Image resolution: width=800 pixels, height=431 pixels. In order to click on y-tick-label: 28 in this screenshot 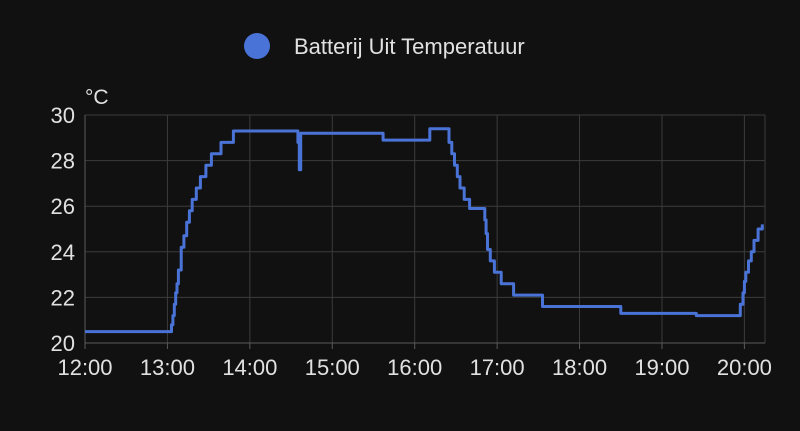, I will do `click(63, 161)`.